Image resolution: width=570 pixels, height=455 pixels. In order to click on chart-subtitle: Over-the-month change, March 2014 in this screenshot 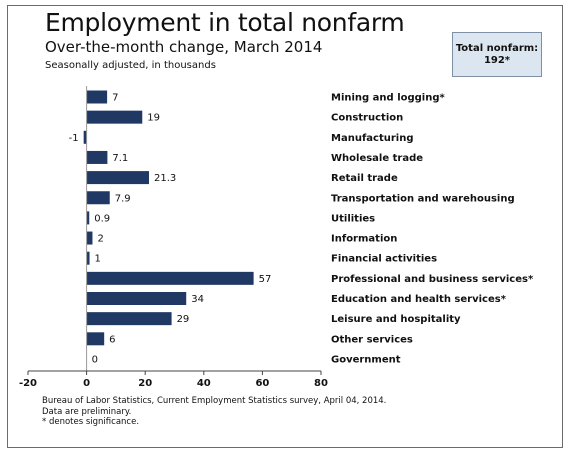, I will do `click(184, 47)`.